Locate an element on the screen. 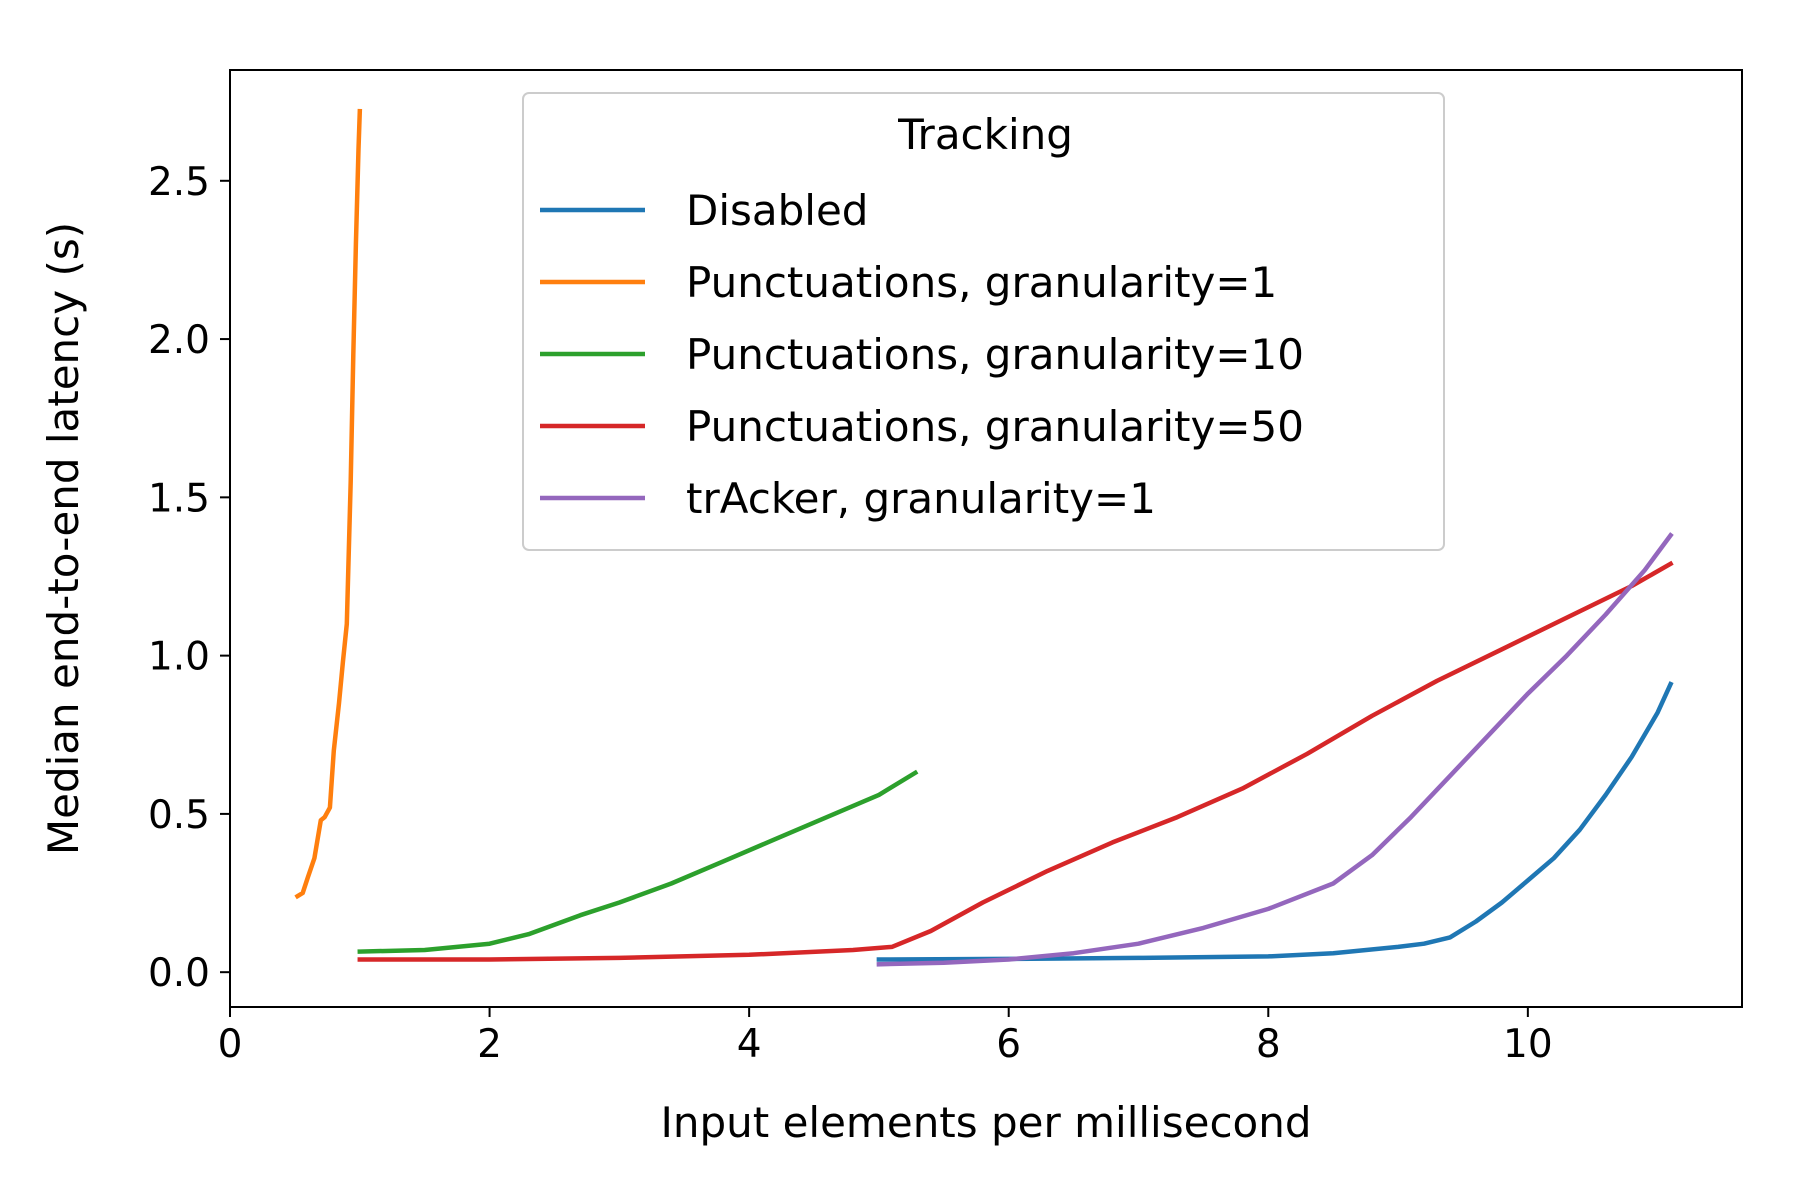 The height and width of the screenshot is (1200, 1800). y-tick-label: 0.0 is located at coordinates (179, 973).